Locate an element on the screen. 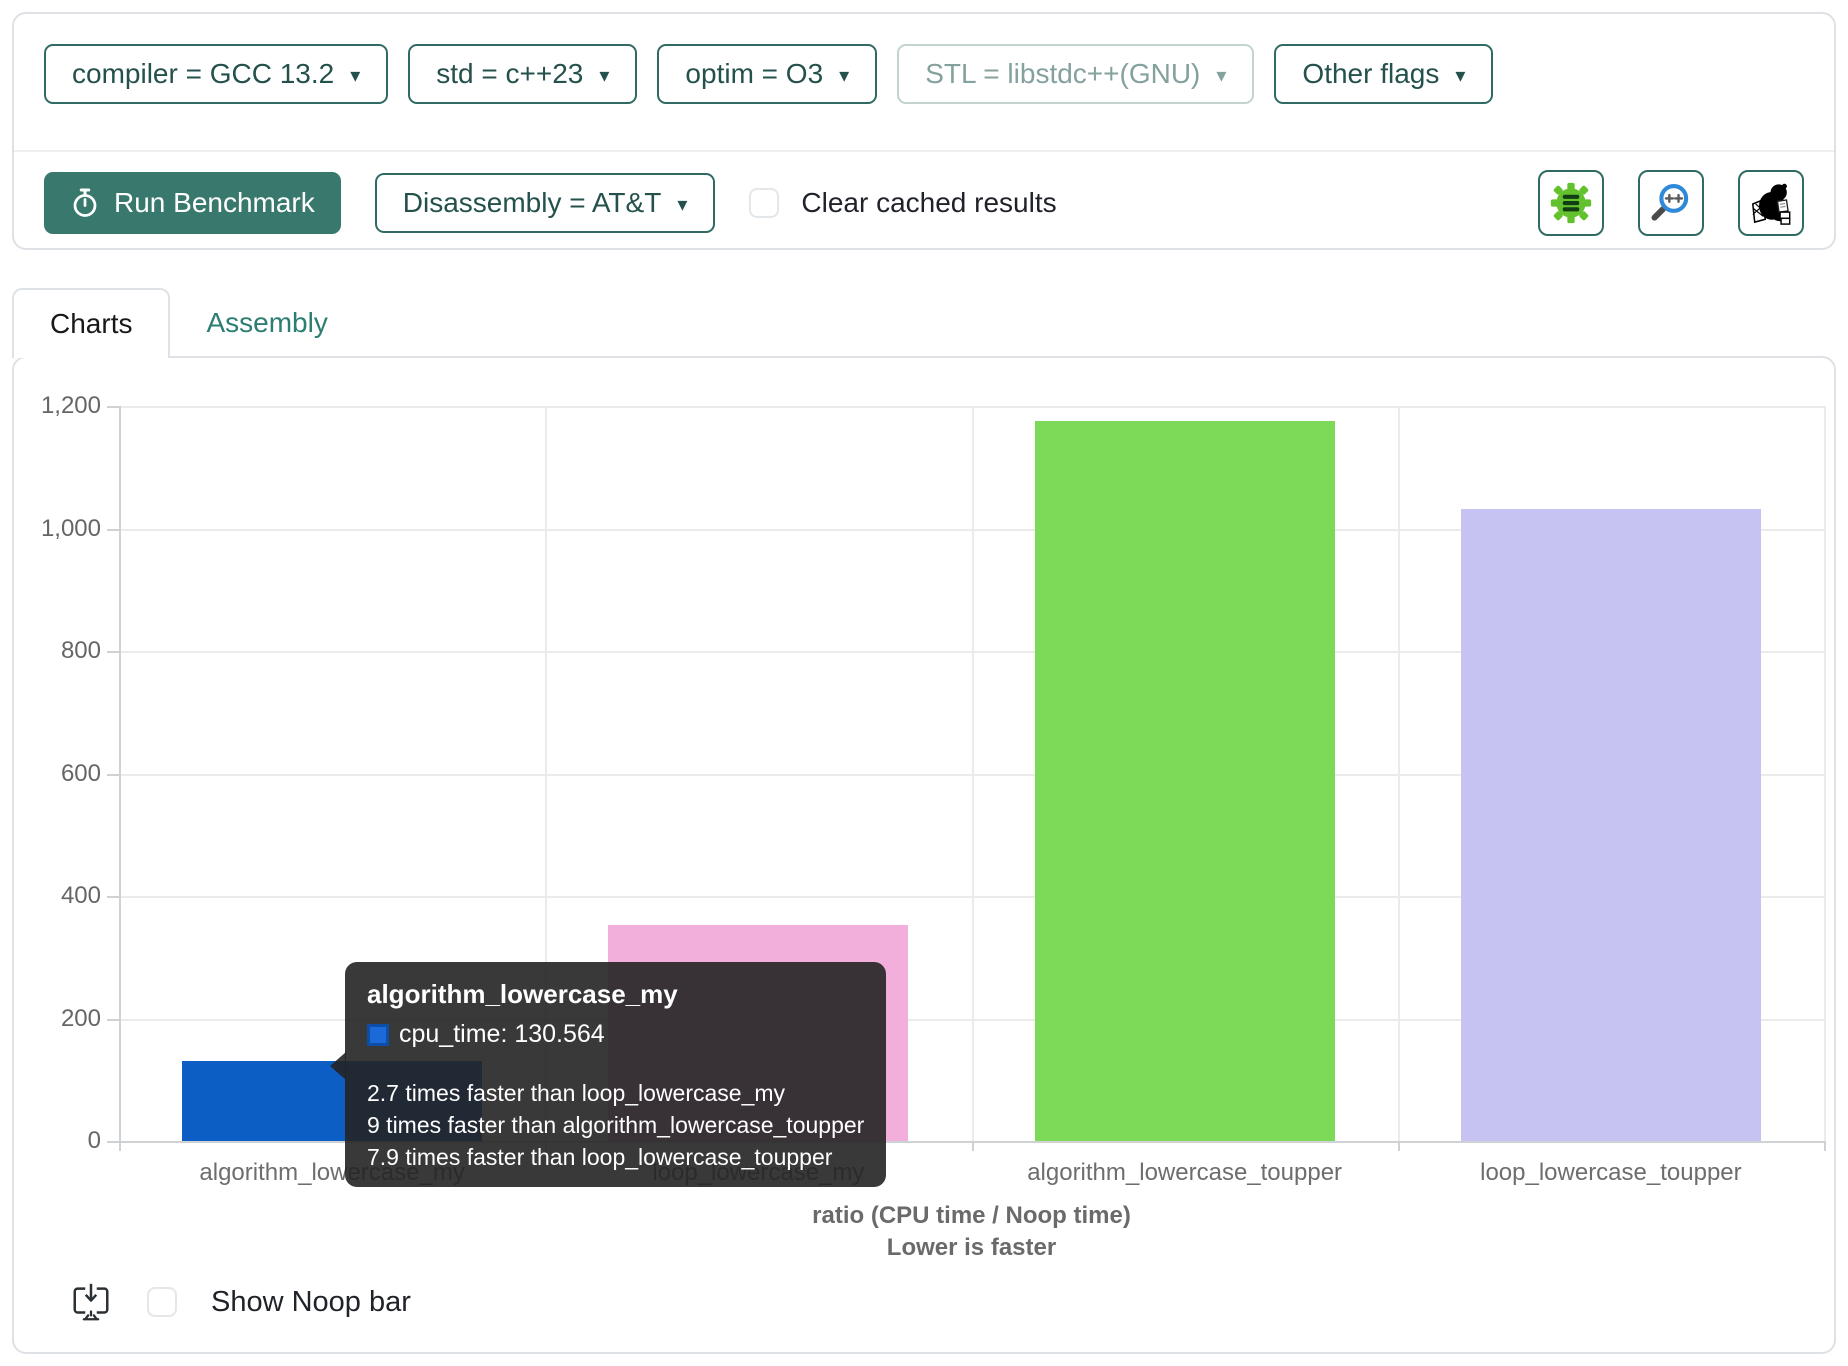  x-category-label-algorithm_lowercase_toupper: algorithm_lowercase_toupper is located at coordinates (1185, 1172).